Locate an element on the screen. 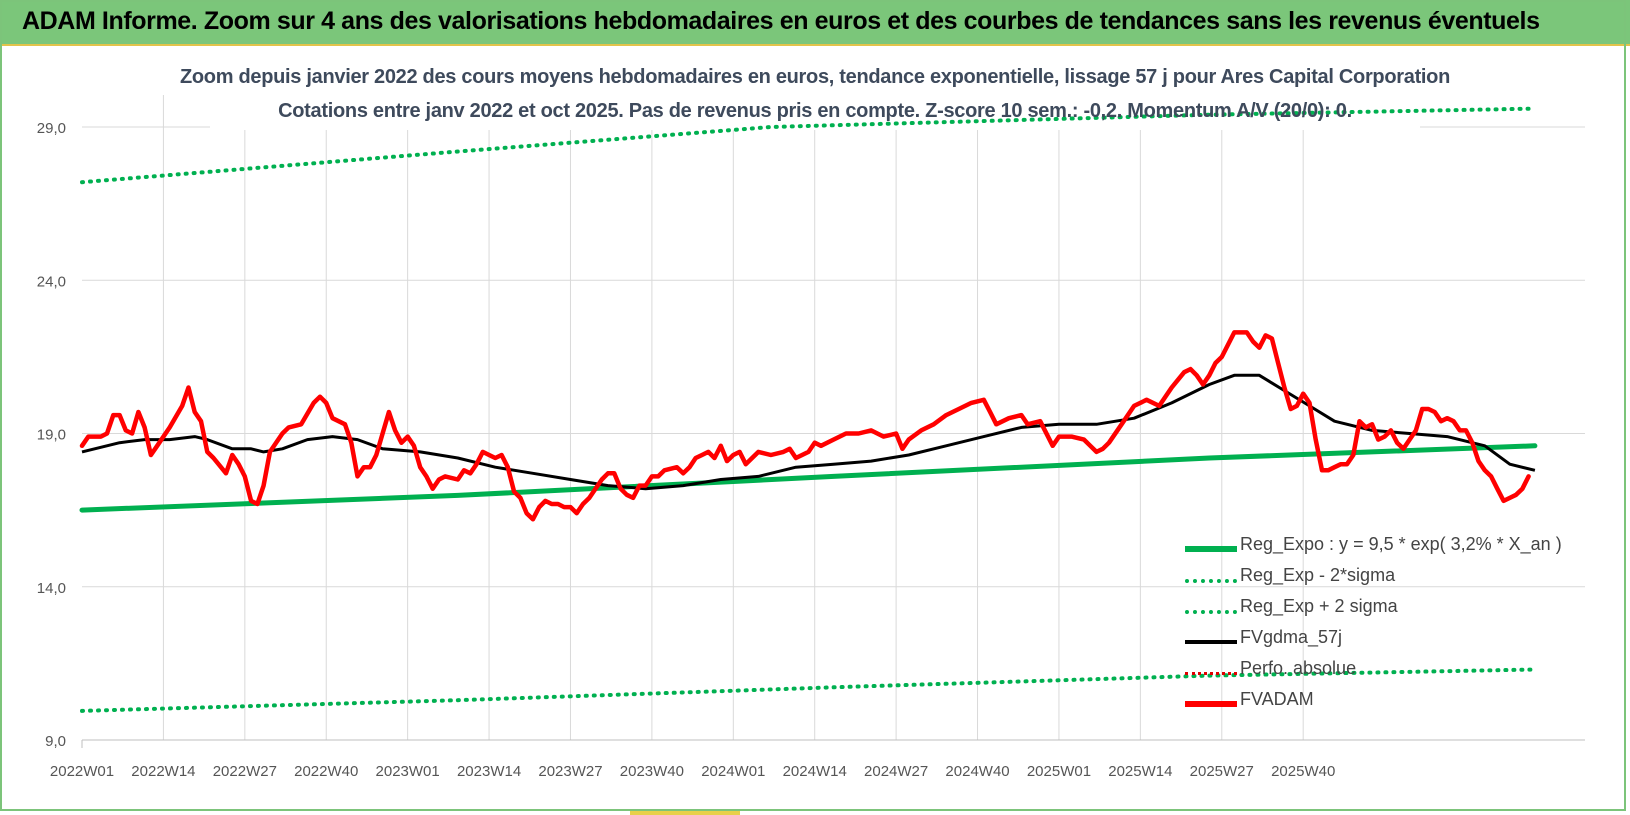  legend-item-reg-exp-minus: Reg_Exp - 2*sigma is located at coordinates (1395, 580).